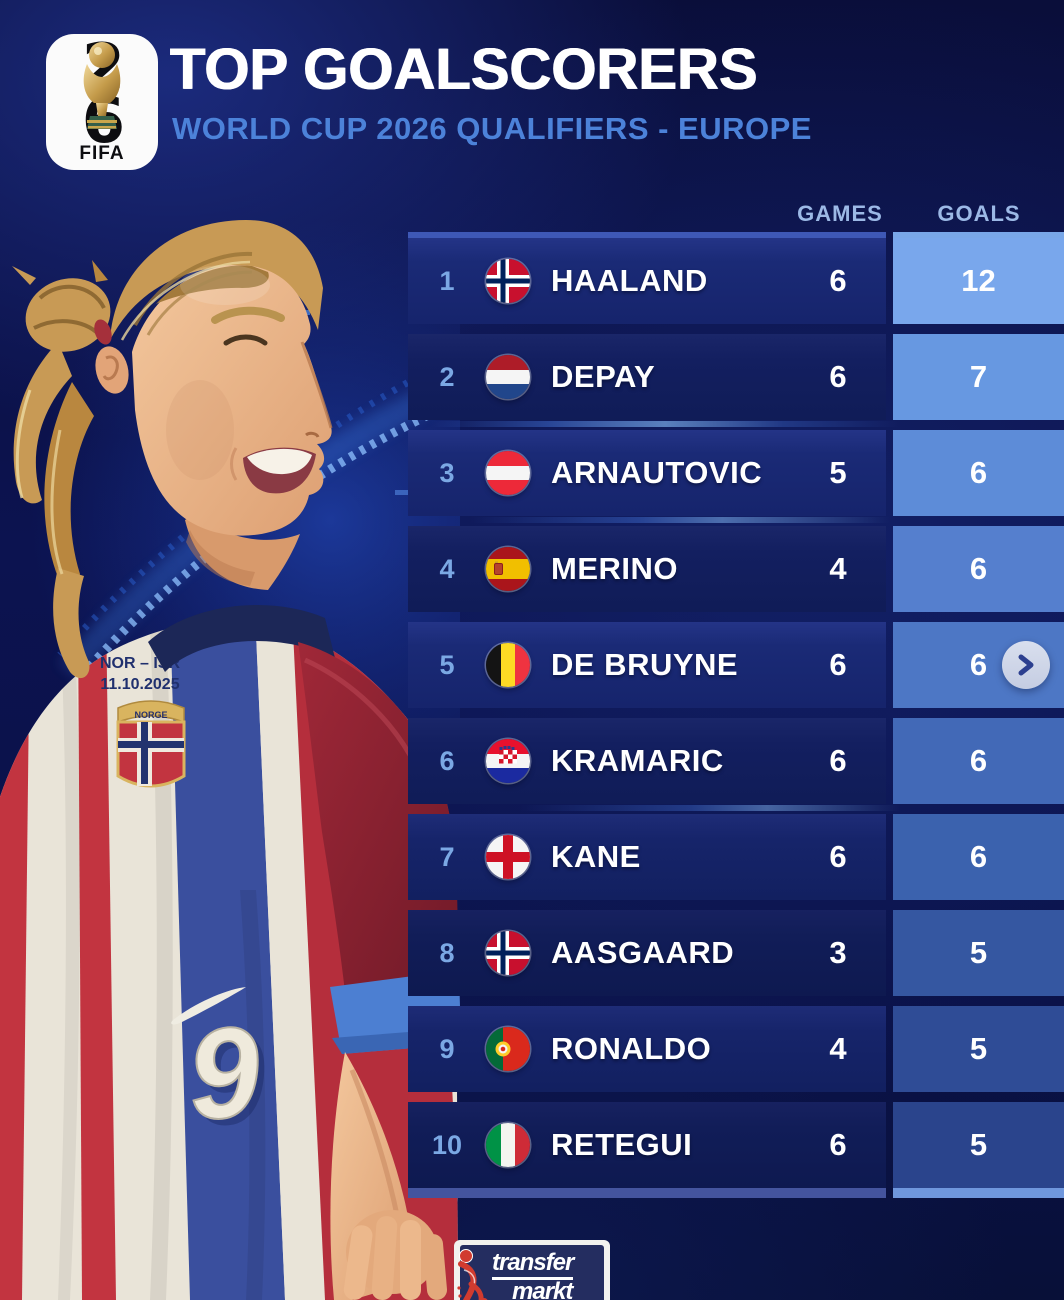  Describe the element at coordinates (208, 1006) in the screenshot. I see `nike-swoosh-icon` at that location.